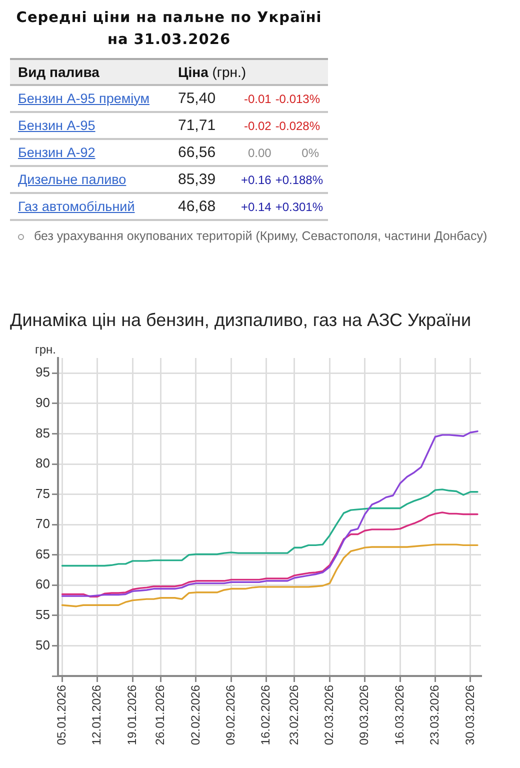 The image size is (520, 768). I want to click on category-label: Бензин А-92, so click(57, 152).